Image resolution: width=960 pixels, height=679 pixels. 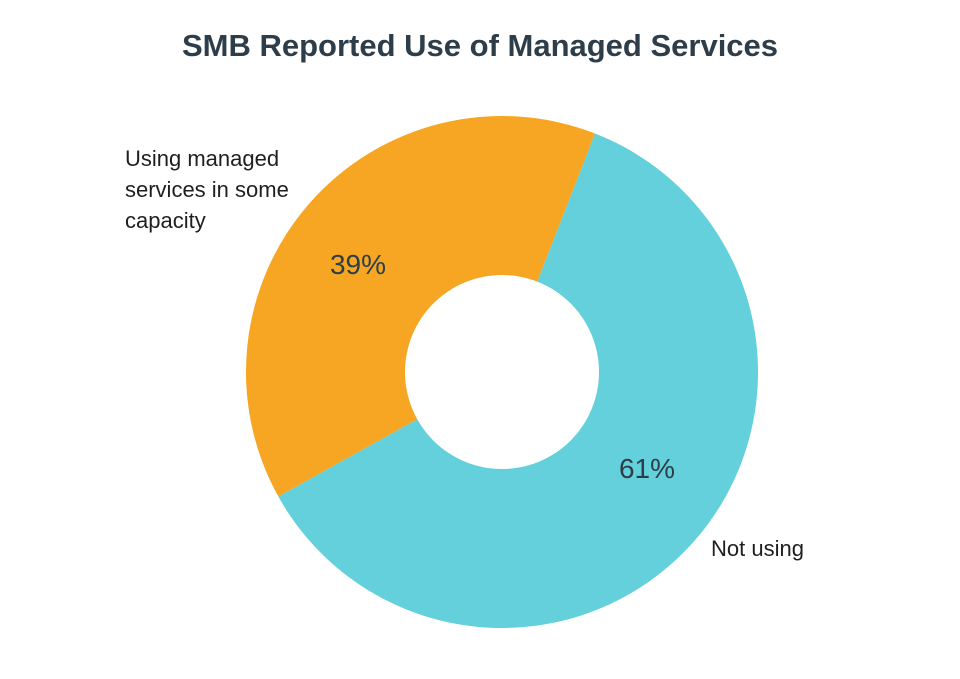 I want to click on slice-value-label: 39%, so click(x=358, y=264).